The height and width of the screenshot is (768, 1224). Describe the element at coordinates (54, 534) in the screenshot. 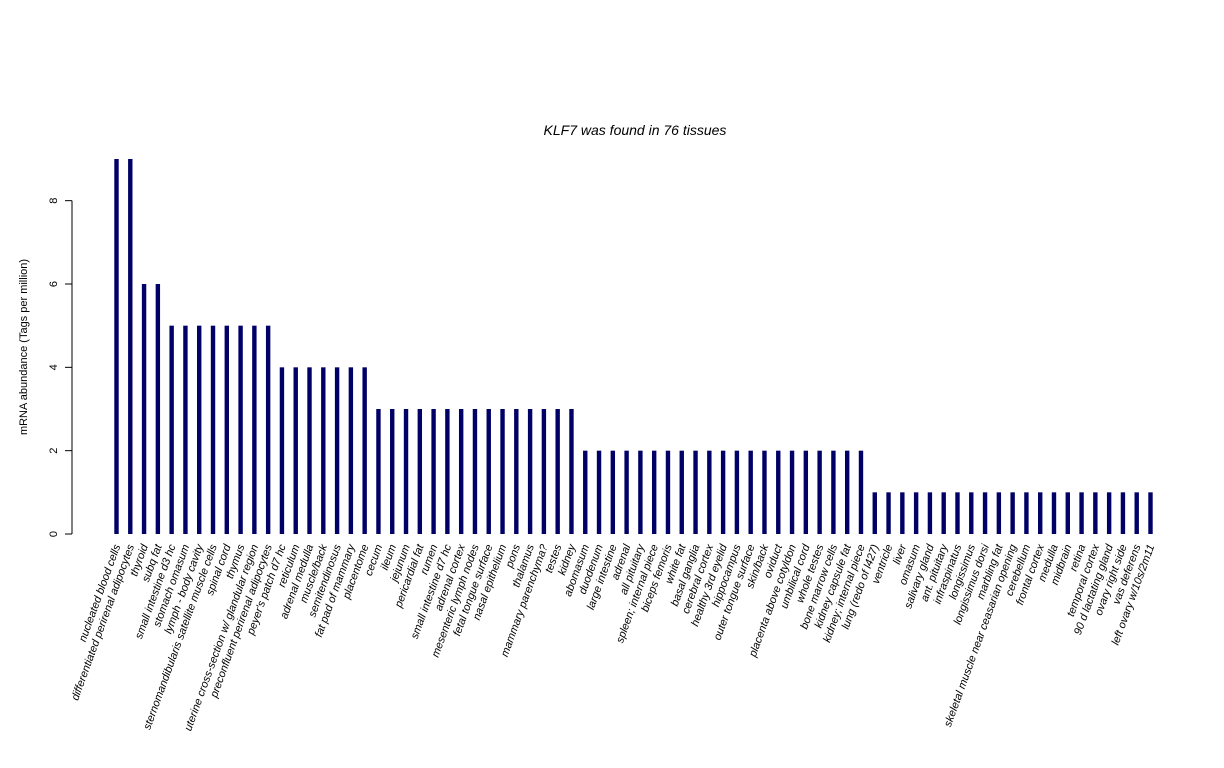

I see `y-tick-label: 0` at that location.